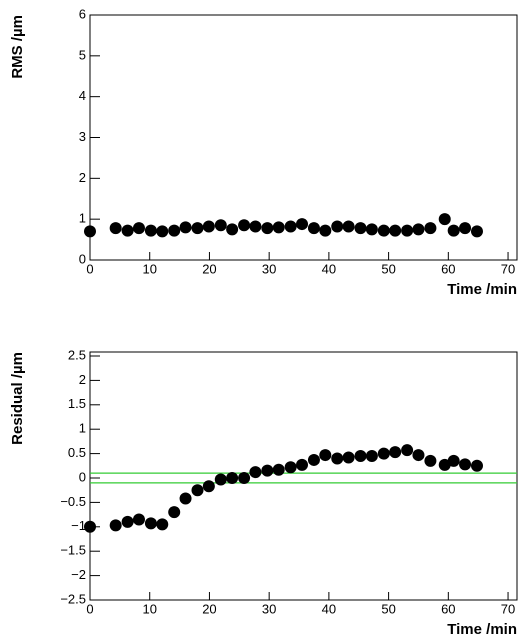  What do you see at coordinates (82, 13) in the screenshot?
I see `y-tick-label: 6` at bounding box center [82, 13].